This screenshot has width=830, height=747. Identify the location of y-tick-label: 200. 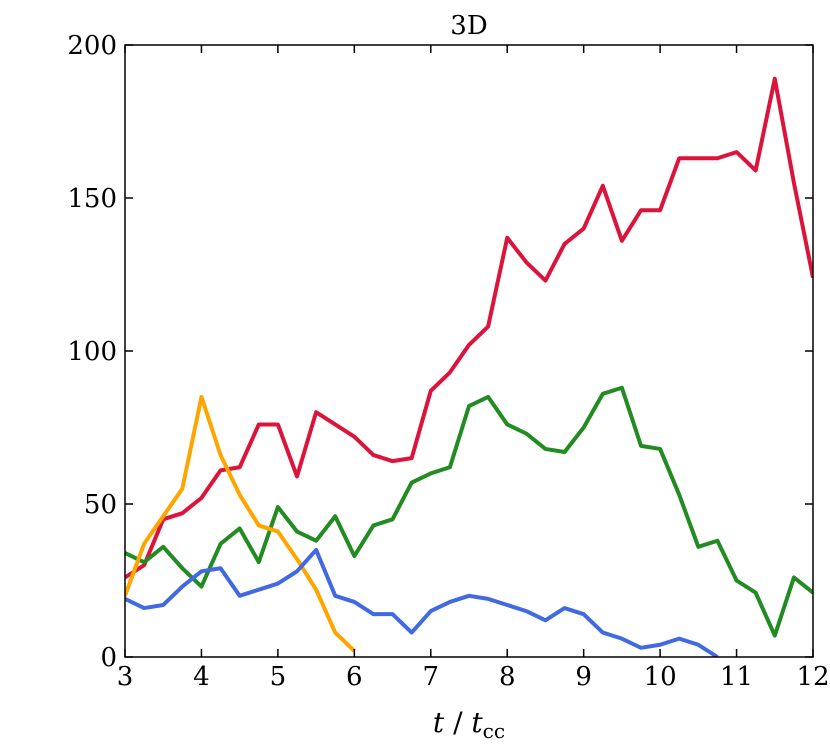
(92, 46).